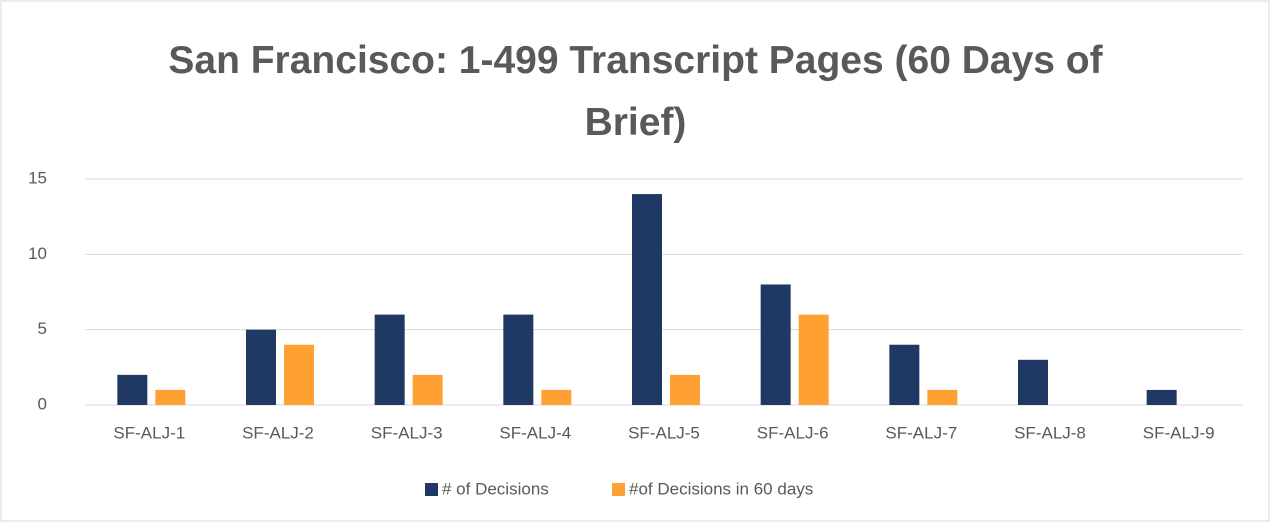  I want to click on x-tick-label: SF-ALJ-1, so click(149, 432).